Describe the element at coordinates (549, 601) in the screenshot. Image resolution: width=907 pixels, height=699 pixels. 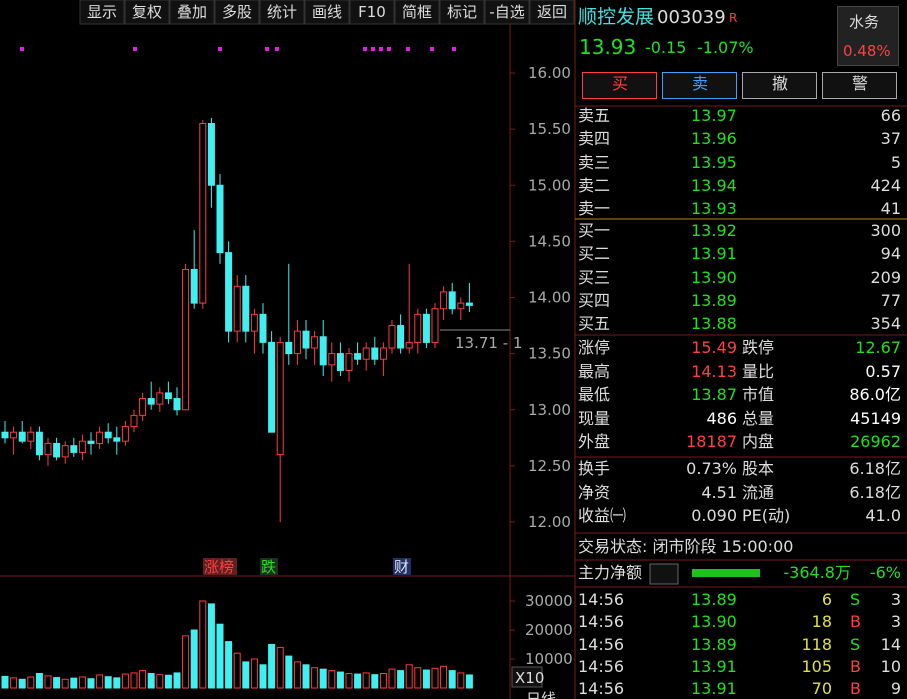
I see `volume-tick-label: 30000` at that location.